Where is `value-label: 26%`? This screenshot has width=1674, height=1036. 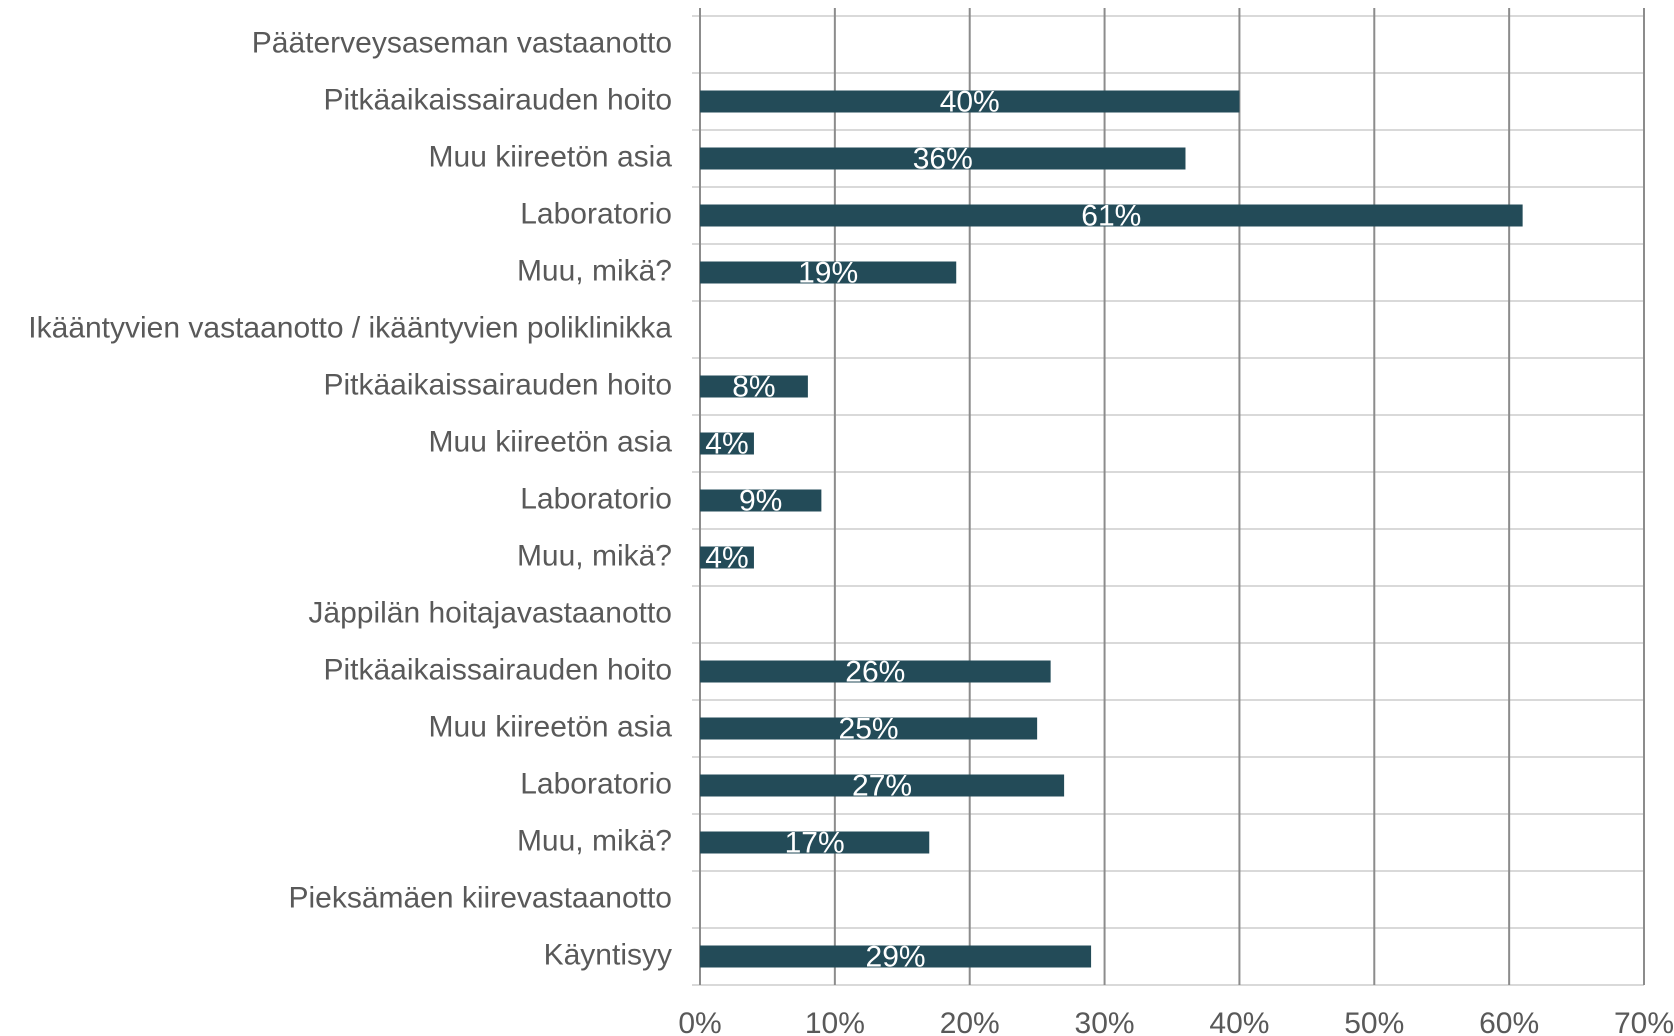 value-label: 26% is located at coordinates (875, 671).